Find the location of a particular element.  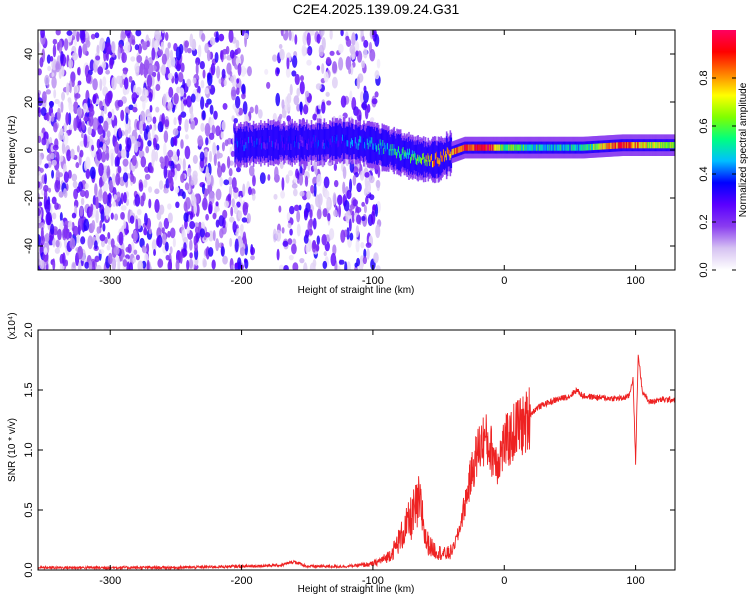

spectrogram-x-tick-label: 0 is located at coordinates (504, 281).